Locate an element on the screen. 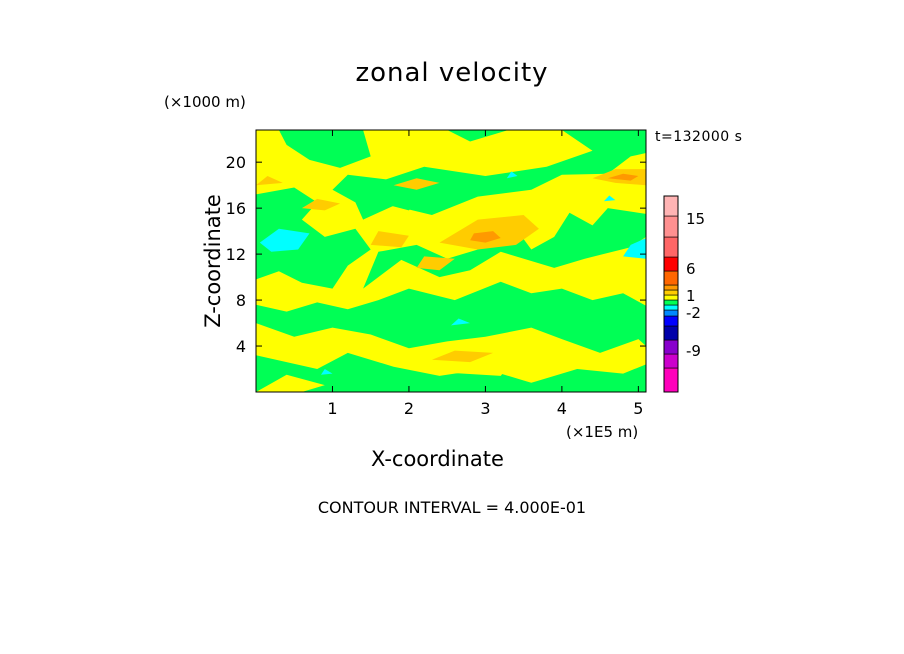 The width and height of the screenshot is (904, 654). colorbar-label-2: 1 is located at coordinates (691, 296).